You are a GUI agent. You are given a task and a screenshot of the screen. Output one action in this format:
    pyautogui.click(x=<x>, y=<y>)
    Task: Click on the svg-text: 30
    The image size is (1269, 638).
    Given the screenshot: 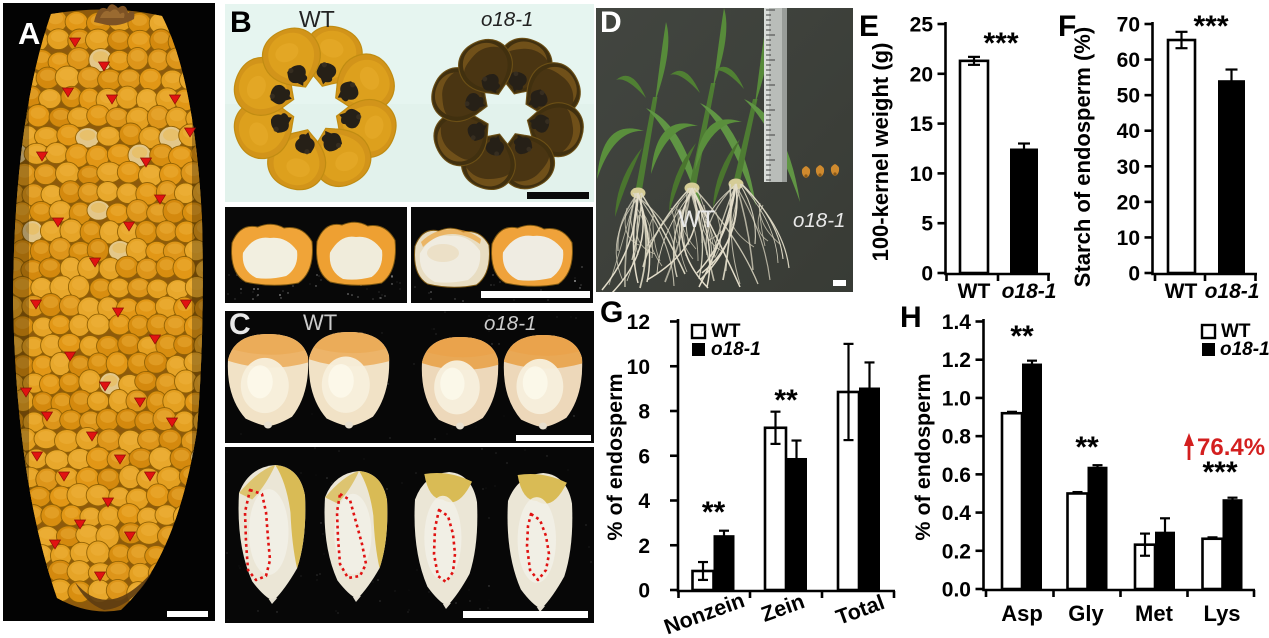 What is the action you would take?
    pyautogui.click(x=1128, y=167)
    